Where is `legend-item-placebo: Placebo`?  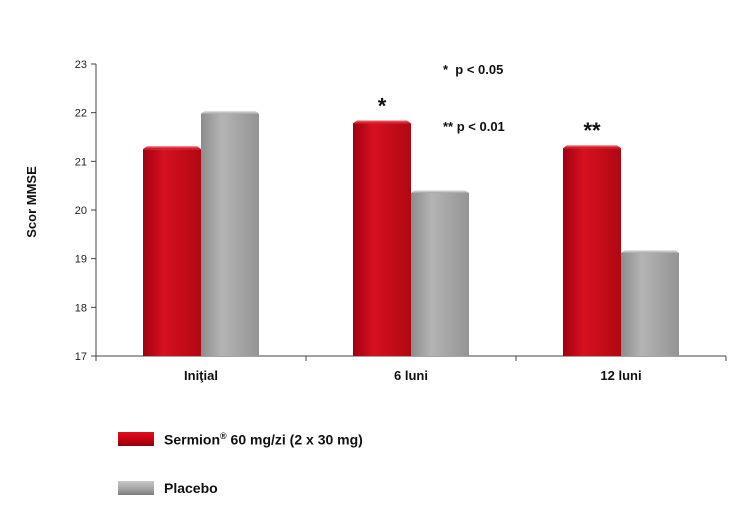
legend-item-placebo: Placebo is located at coordinates (168, 488).